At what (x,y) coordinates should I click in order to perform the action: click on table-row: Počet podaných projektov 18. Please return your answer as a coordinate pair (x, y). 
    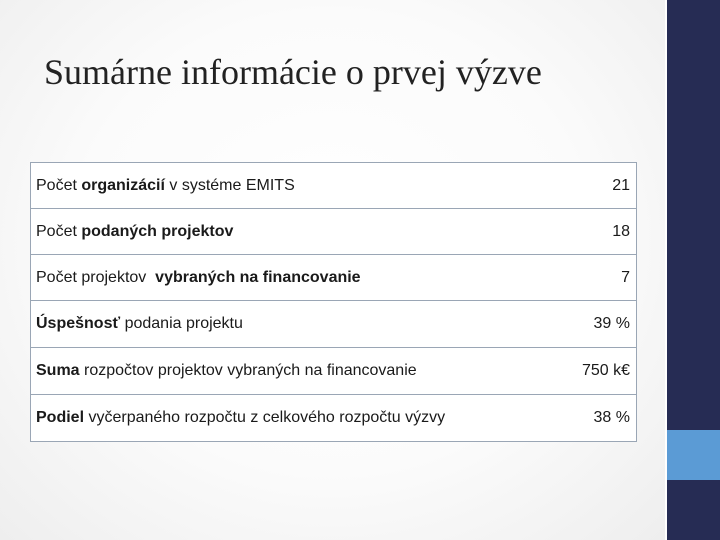
    Looking at the image, I should click on (333, 232).